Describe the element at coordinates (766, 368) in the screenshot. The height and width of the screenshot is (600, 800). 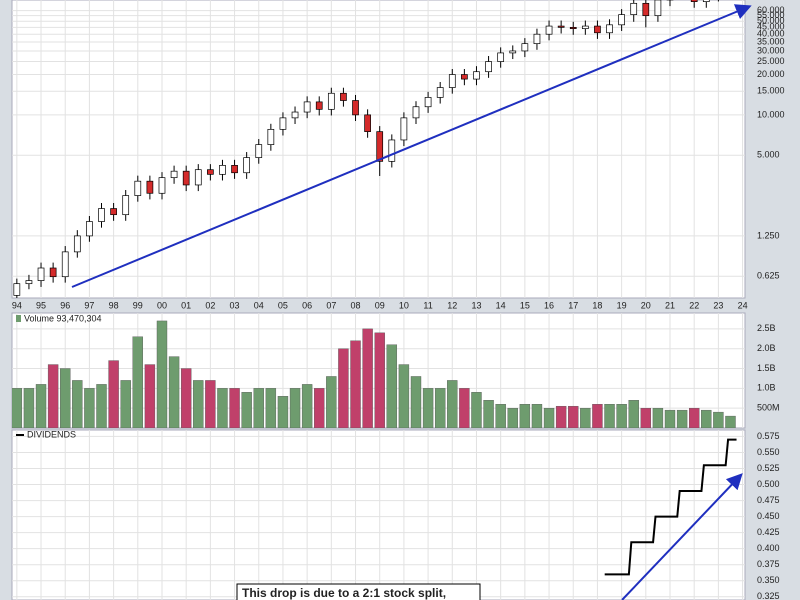
I see `y-tick-label: 1.5B` at that location.